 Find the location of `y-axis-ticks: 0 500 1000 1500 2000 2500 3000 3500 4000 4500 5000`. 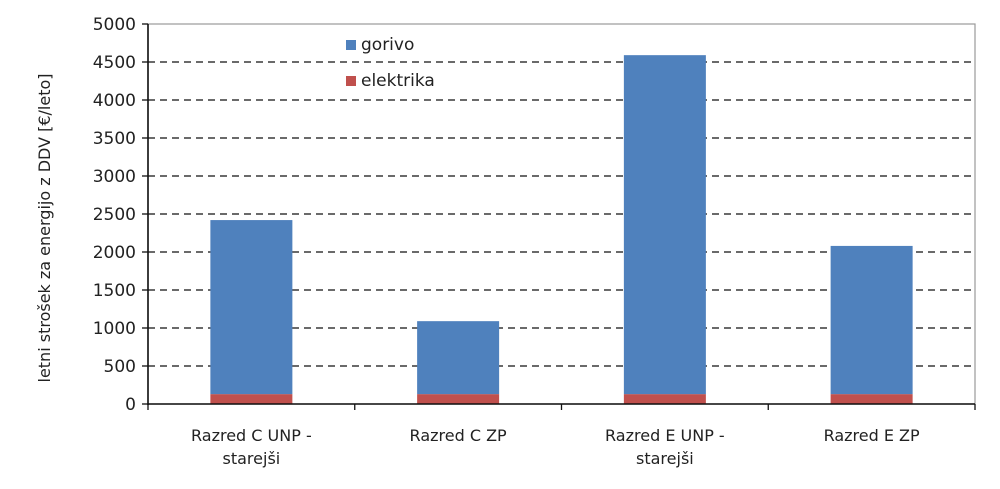

y-axis-ticks: 0 500 1000 1500 2000 2500 3000 3500 4000 4500 5000 is located at coordinates (120, 215).